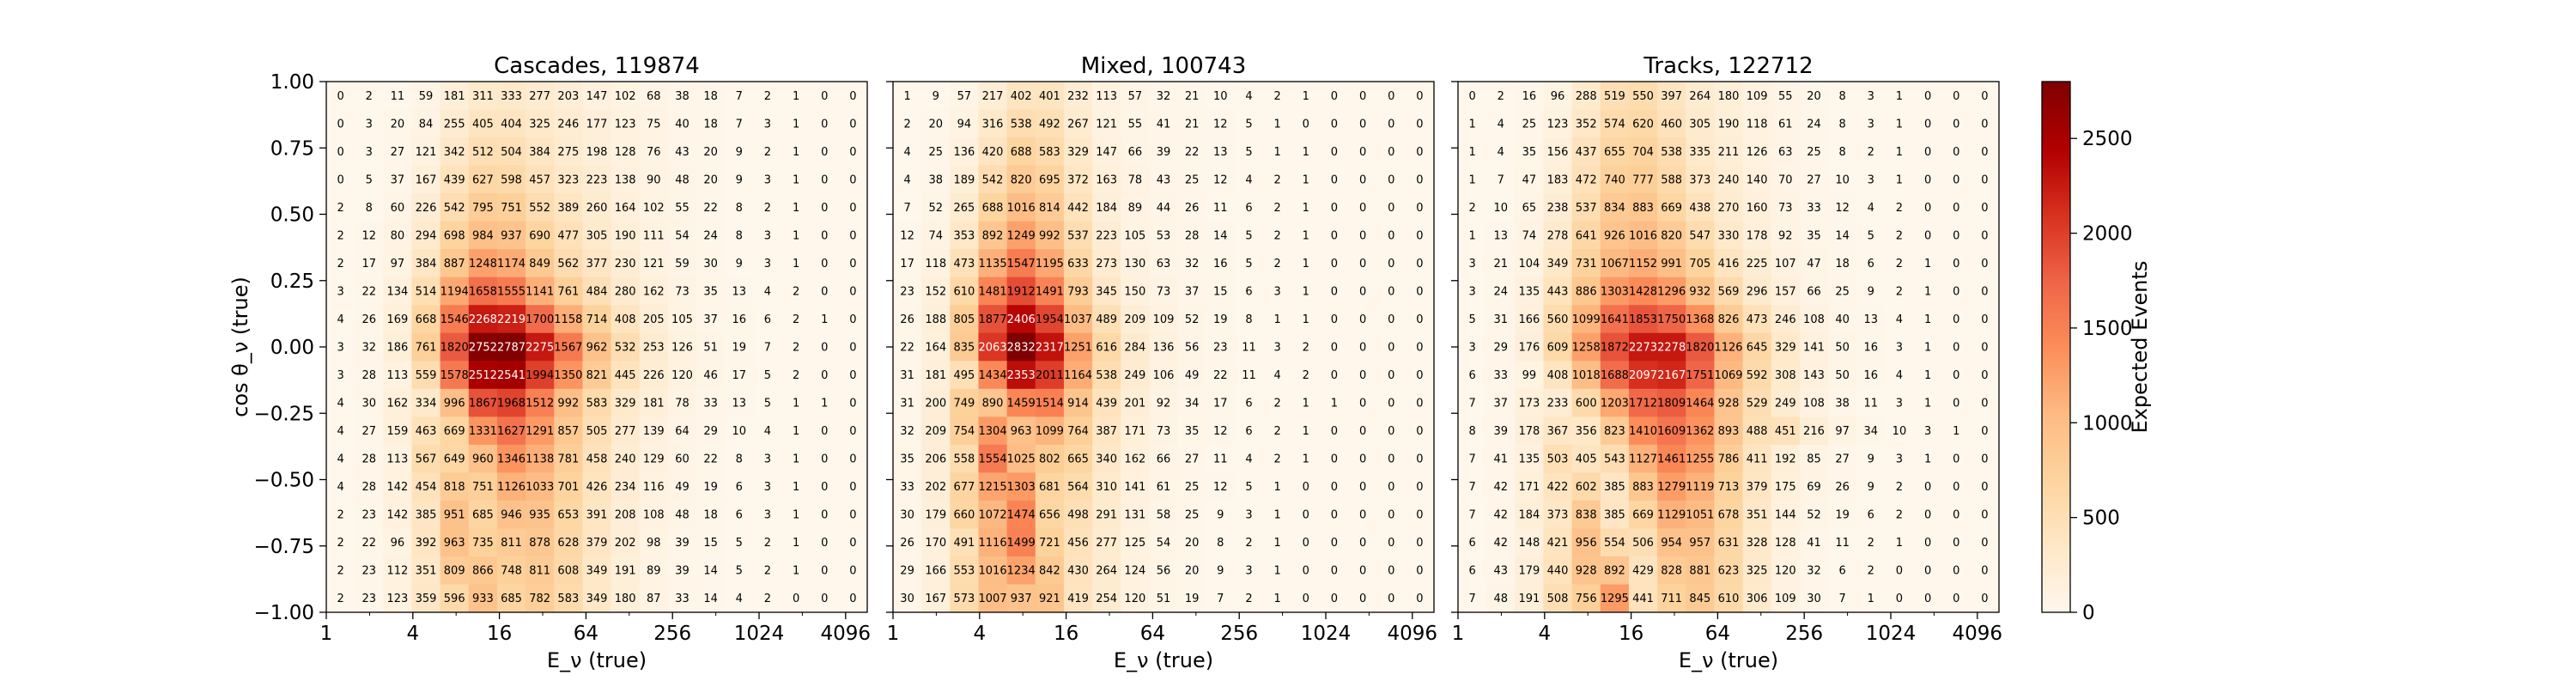 Image resolution: width=2576 pixels, height=687 pixels. I want to click on cell-value-label: 78, so click(682, 404).